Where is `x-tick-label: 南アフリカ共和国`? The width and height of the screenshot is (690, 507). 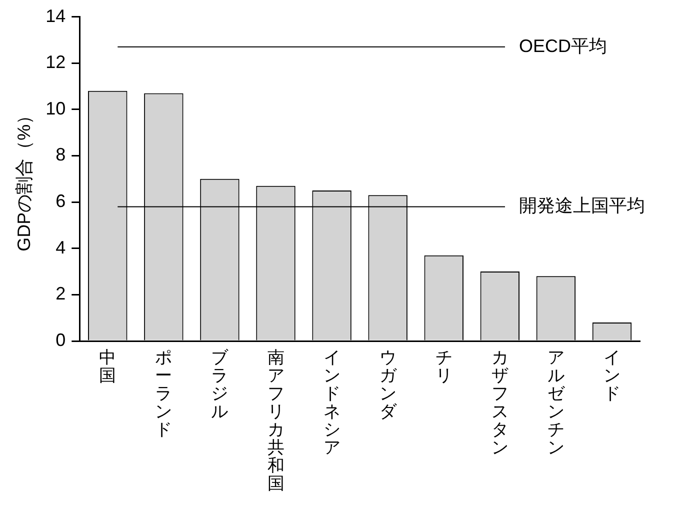
x-tick-label: 南アフリカ共和国 is located at coordinates (275, 421).